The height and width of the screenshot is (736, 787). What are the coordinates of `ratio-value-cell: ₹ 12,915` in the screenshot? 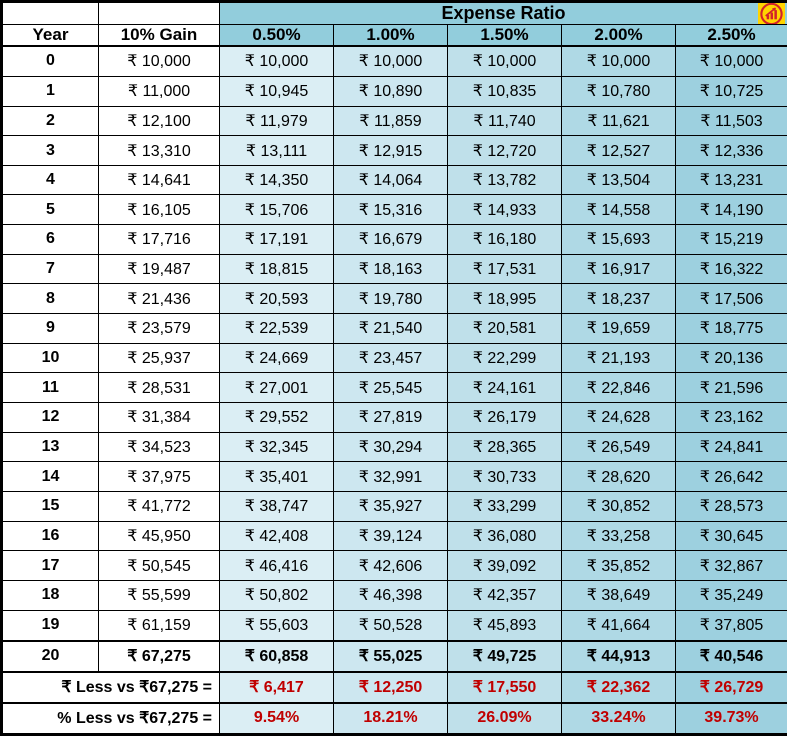 It's located at (390, 150).